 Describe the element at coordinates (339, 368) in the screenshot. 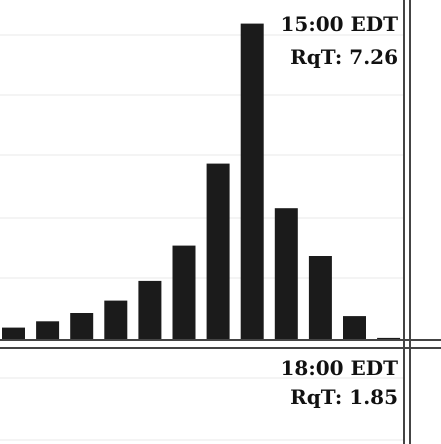

I see `bottom-panel-title: 18:00 EDT` at that location.